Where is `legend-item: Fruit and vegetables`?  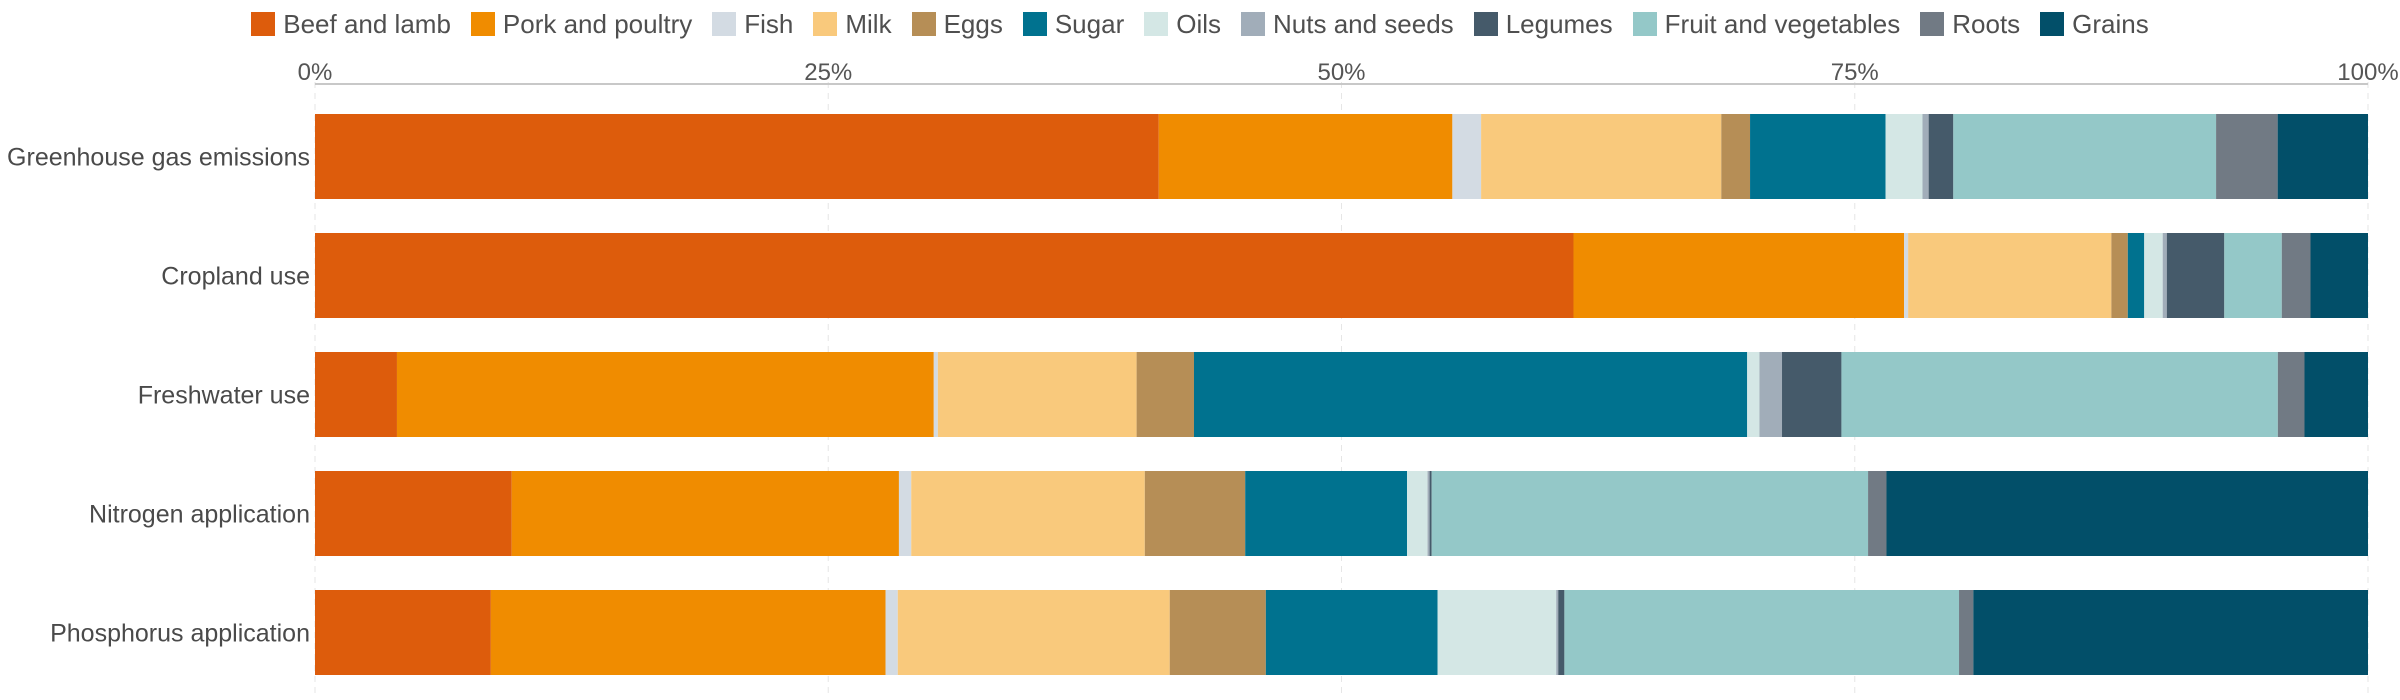 legend-item: Fruit and vegetables is located at coordinates (1766, 24).